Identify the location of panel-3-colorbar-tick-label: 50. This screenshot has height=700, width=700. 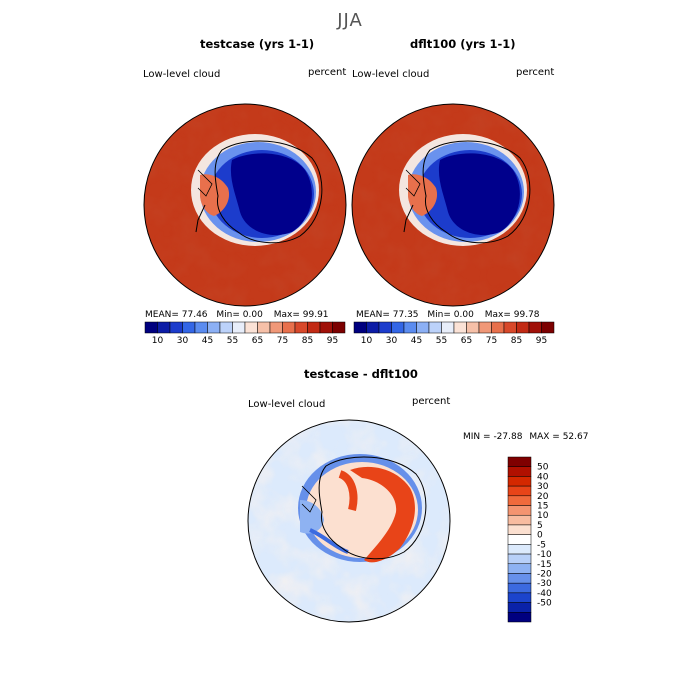
(543, 468).